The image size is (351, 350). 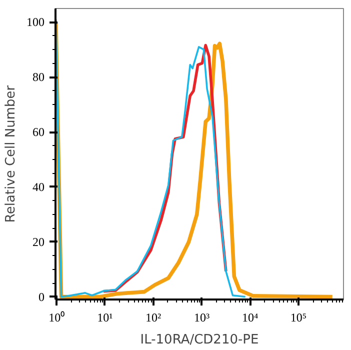 What do you see at coordinates (154, 317) in the screenshot?
I see `x-tick-label: 10²` at bounding box center [154, 317].